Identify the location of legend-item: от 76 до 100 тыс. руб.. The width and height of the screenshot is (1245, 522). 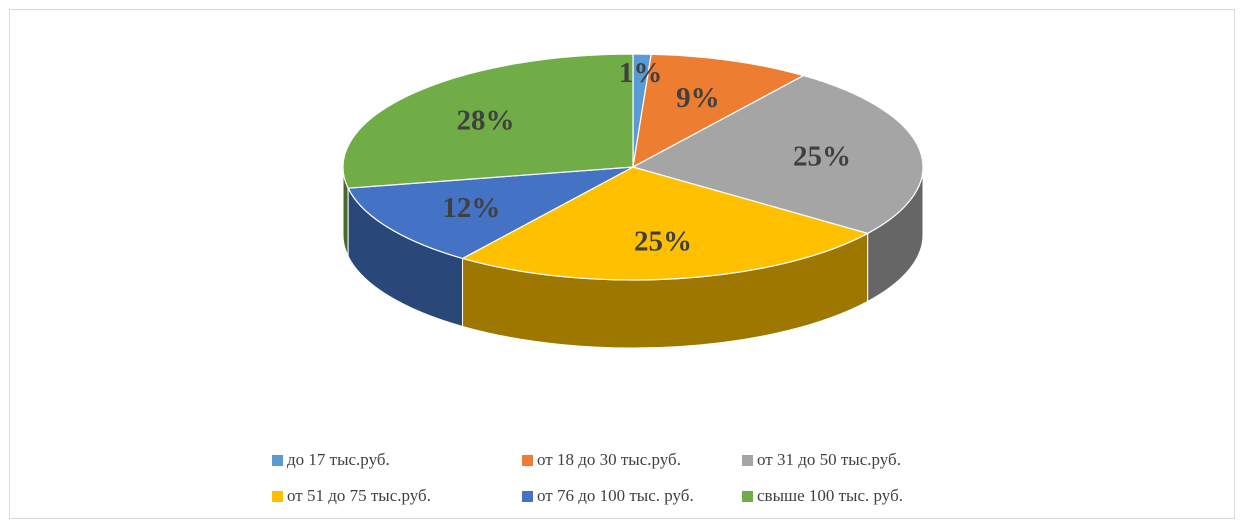
(632, 496).